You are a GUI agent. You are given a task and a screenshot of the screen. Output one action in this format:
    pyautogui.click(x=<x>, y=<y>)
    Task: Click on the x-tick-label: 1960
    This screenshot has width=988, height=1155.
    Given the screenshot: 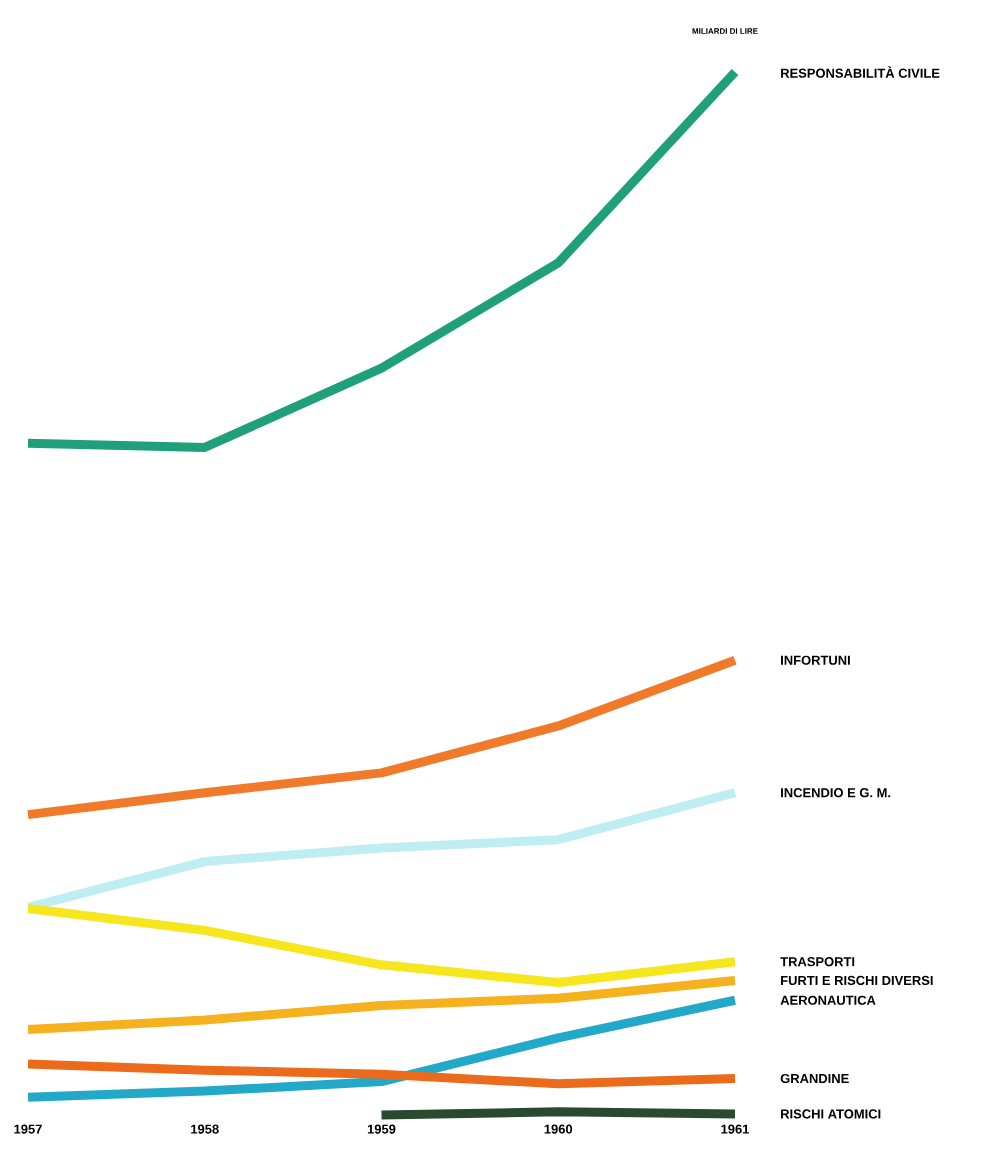 What is the action you would take?
    pyautogui.click(x=558, y=1129)
    